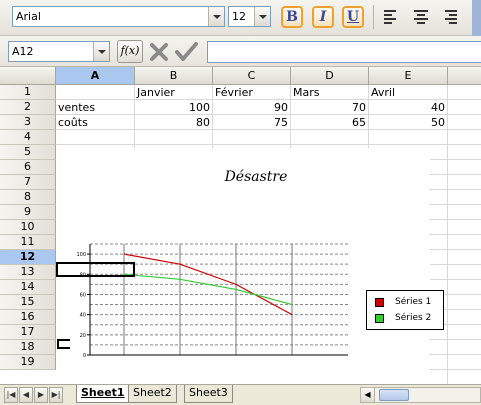 The image size is (481, 405). Describe the element at coordinates (28, 257) in the screenshot. I see `row-header-12: 12` at that location.